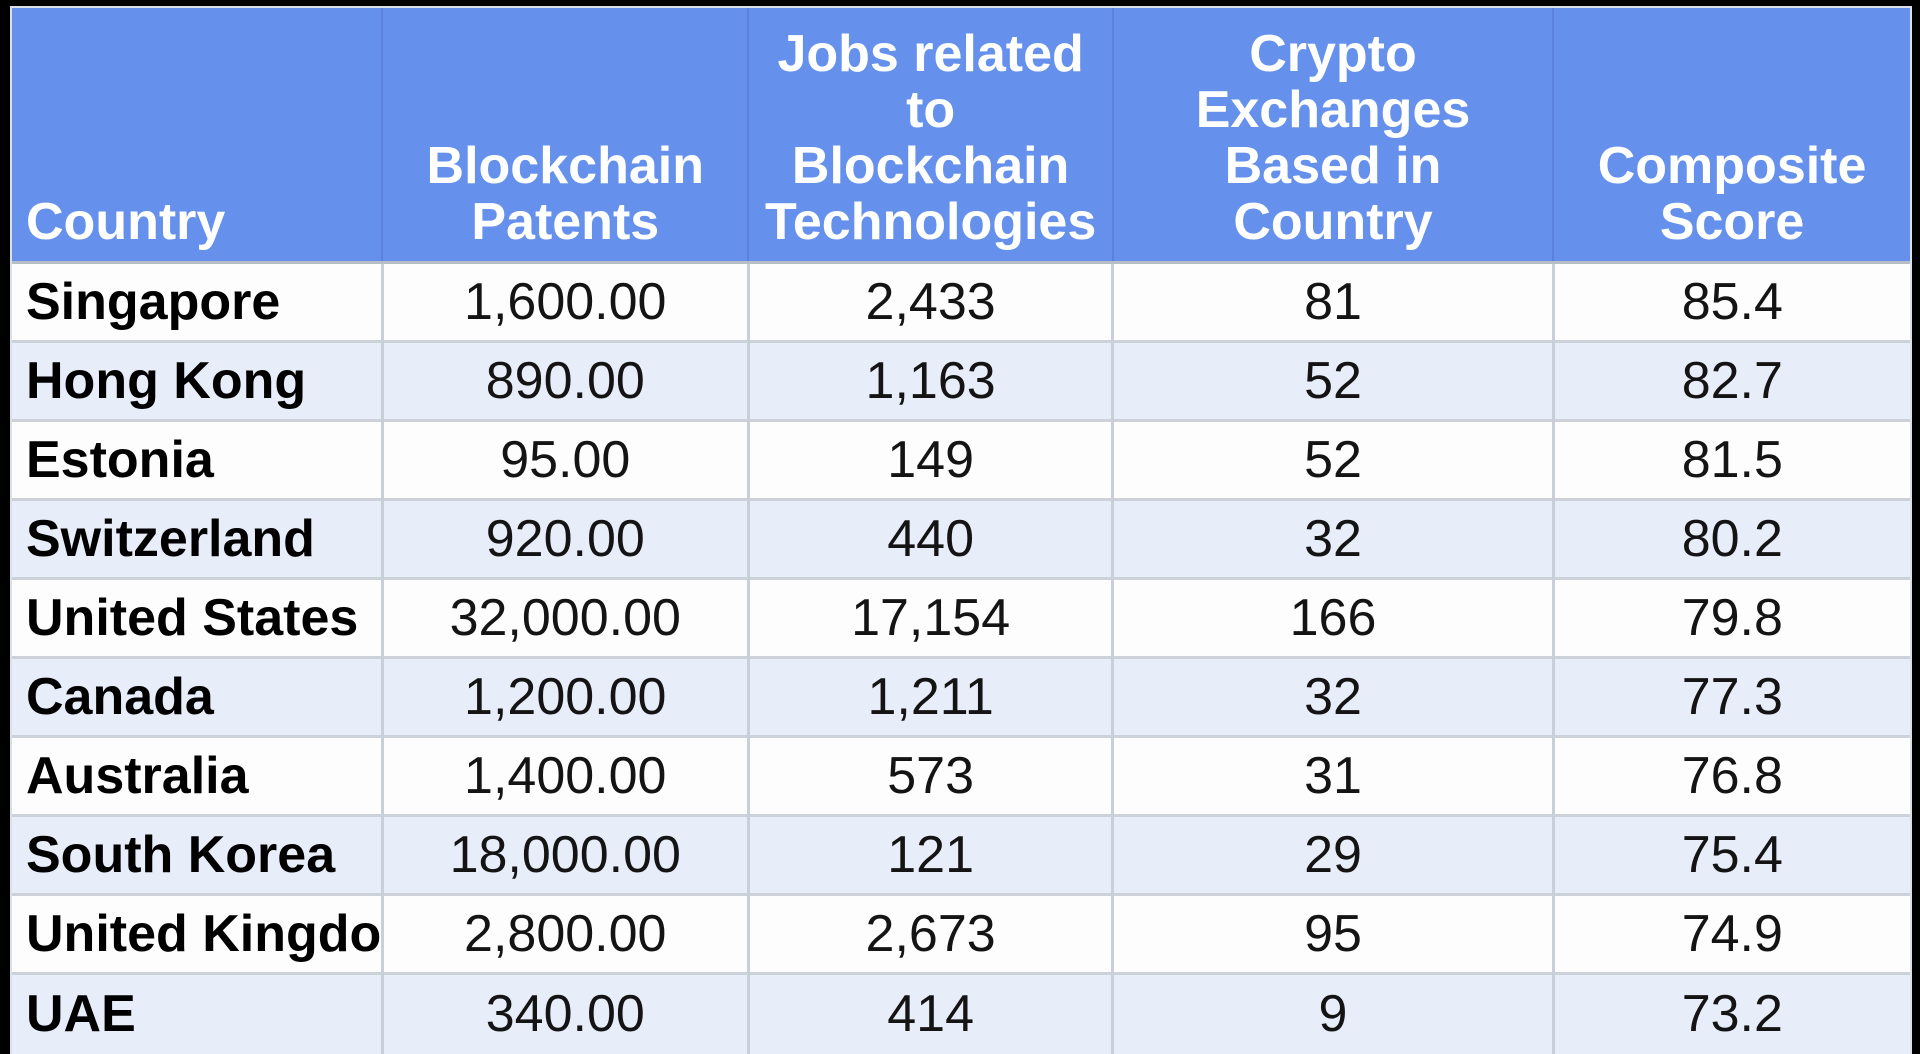  What do you see at coordinates (1730, 854) in the screenshot?
I see `score-cell: 75.4` at bounding box center [1730, 854].